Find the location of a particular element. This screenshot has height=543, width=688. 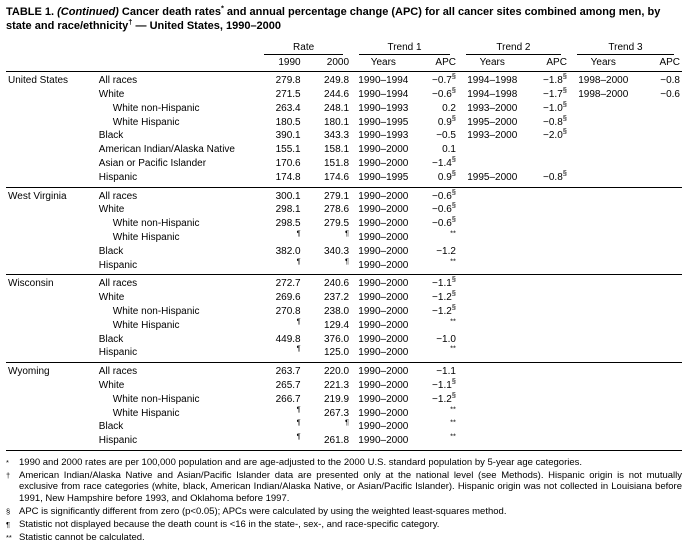

trend1-group-header: Trend 1 is located at coordinates (404, 49).